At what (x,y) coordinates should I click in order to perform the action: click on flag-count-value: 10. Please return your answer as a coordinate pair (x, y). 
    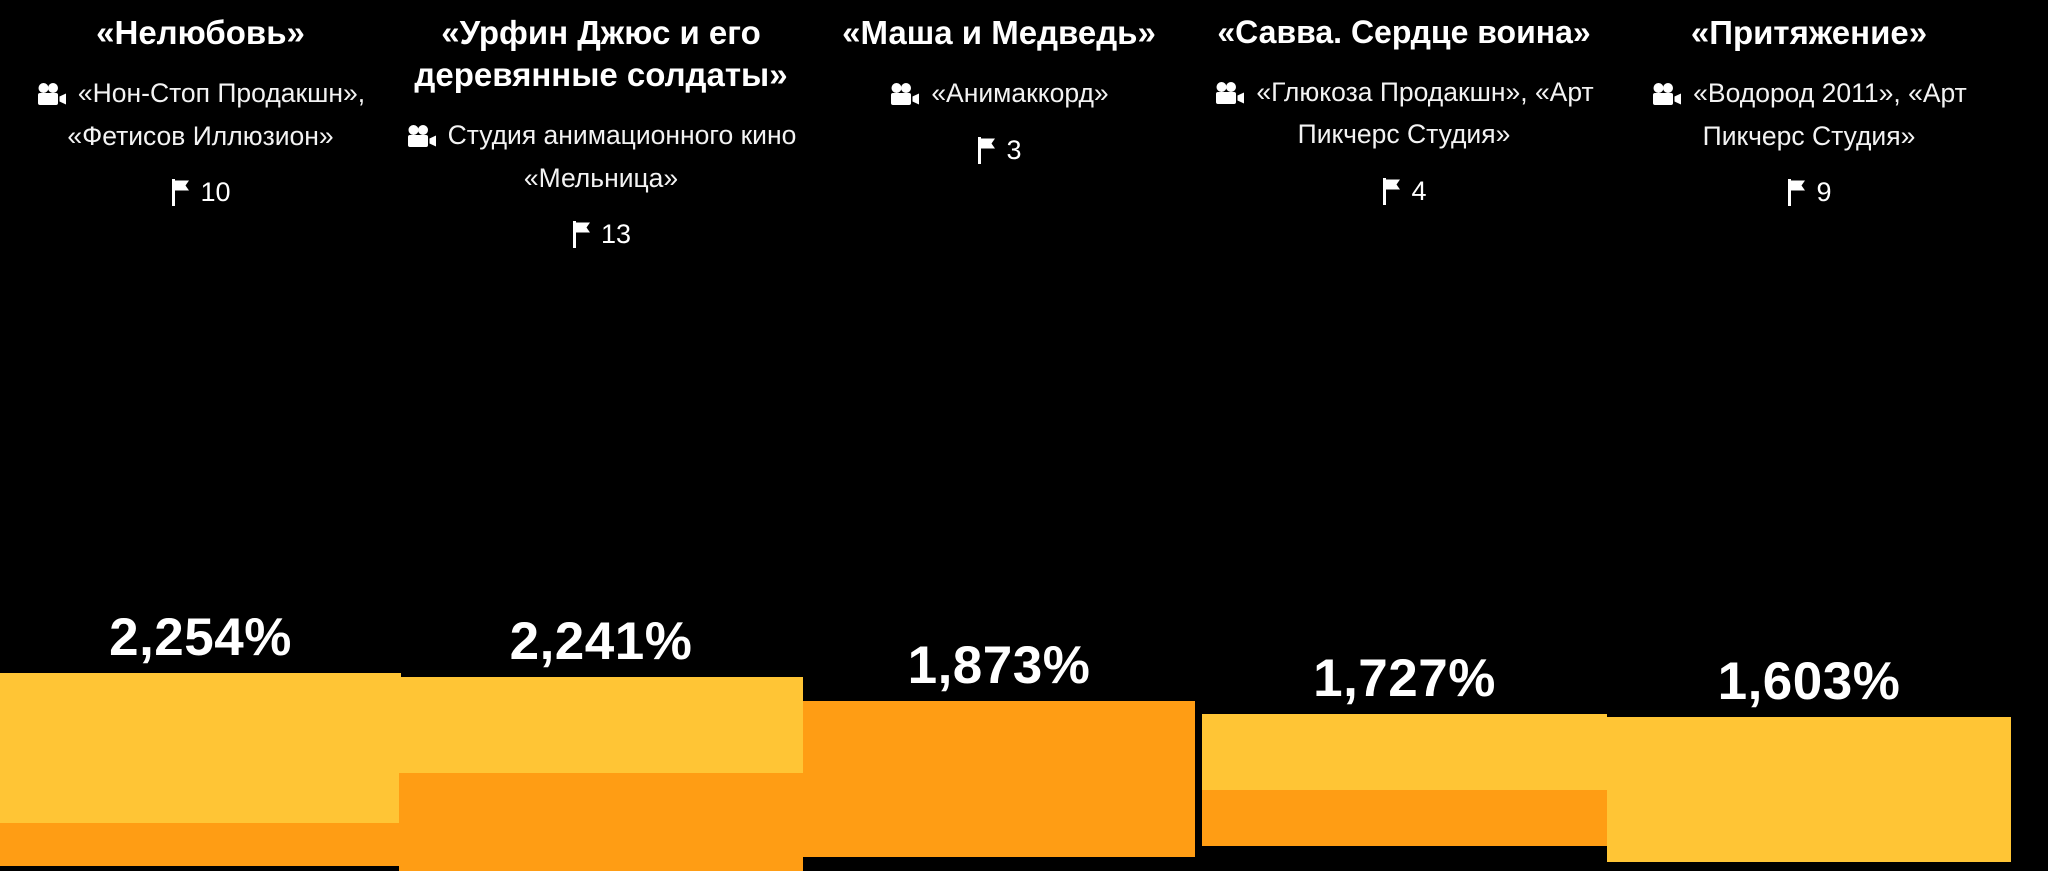
    Looking at the image, I should click on (215, 192).